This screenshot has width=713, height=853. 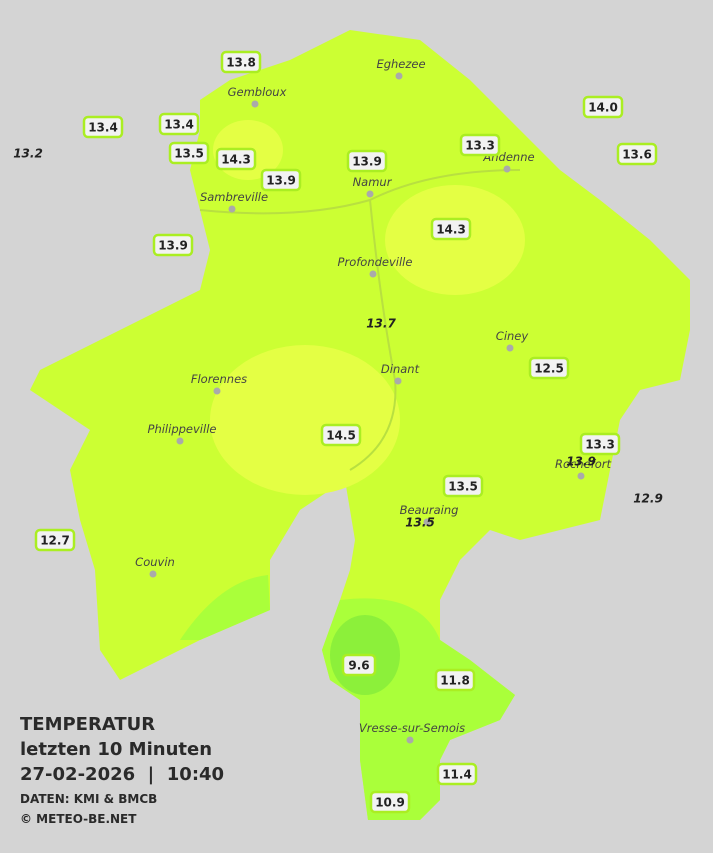 What do you see at coordinates (257, 92) in the screenshot?
I see `city-label: Gembloux` at bounding box center [257, 92].